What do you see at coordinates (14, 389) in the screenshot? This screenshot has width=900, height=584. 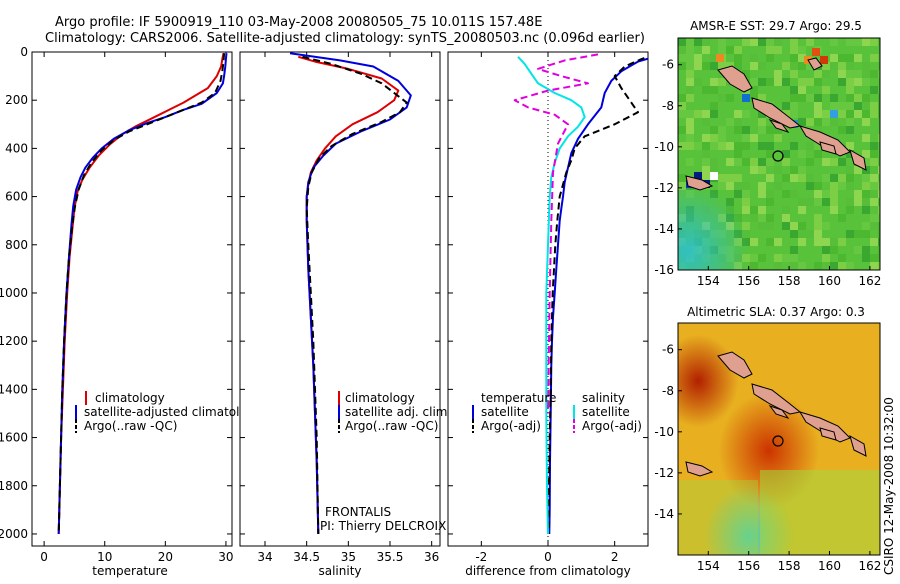 I see `depth-tick-label: 1400` at bounding box center [14, 389].